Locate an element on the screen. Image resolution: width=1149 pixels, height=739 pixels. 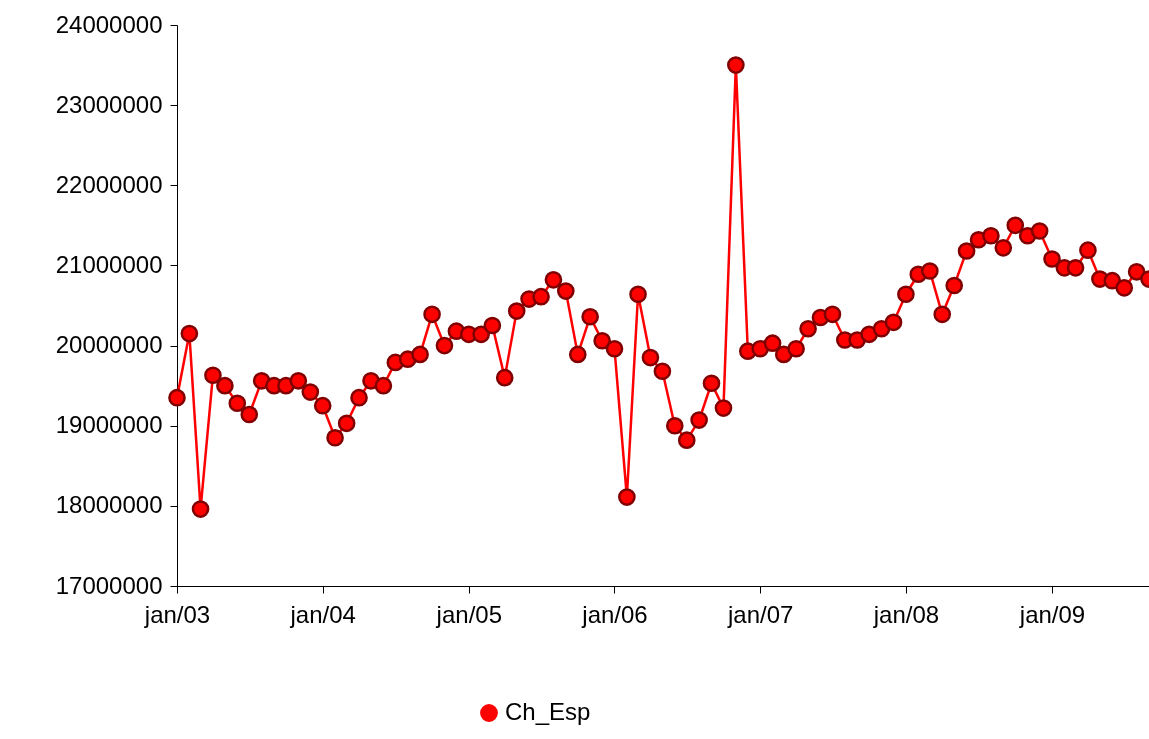
x-tick-label: jan/09 is located at coordinates (1052, 614).